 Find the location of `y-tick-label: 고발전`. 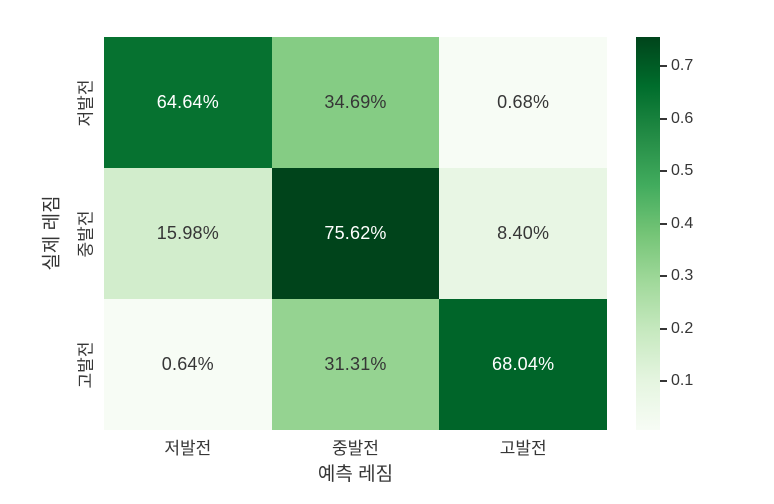

y-tick-label: 고발전 is located at coordinates (86, 364).